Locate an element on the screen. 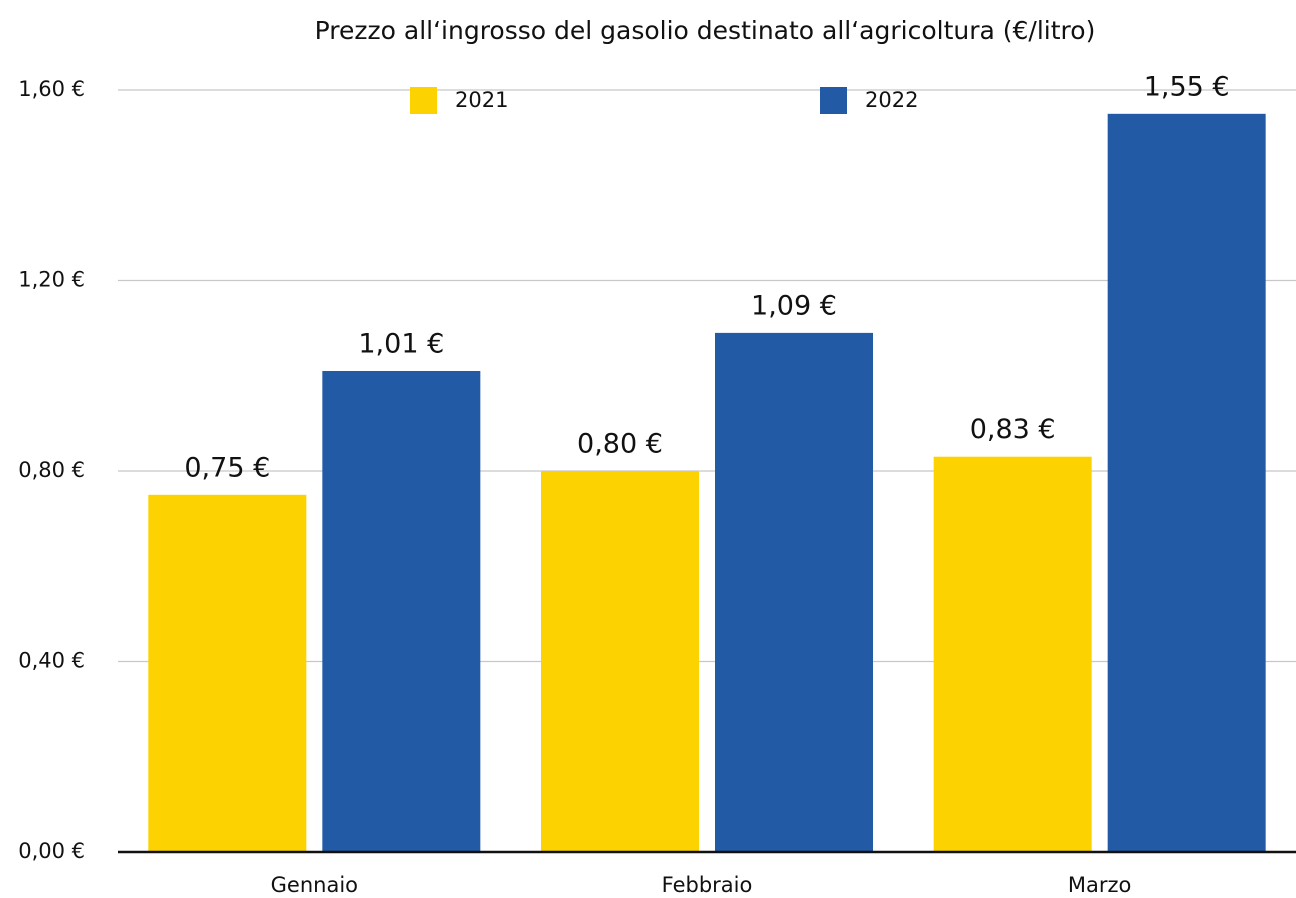 The image size is (1296, 898). legend-label: 2022 is located at coordinates (891, 100).